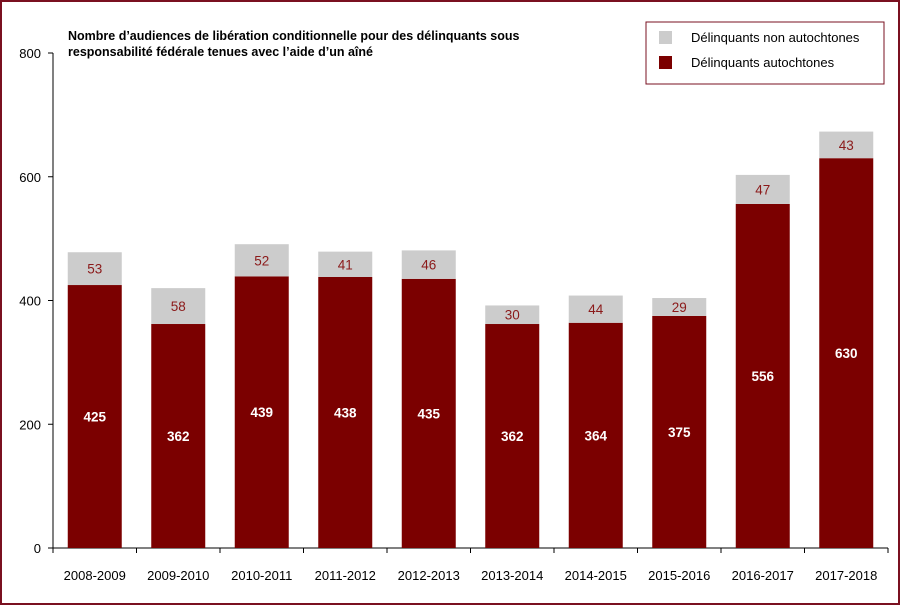 This screenshot has height=609, width=904. I want to click on data-label-autochtones: 630, so click(846, 353).